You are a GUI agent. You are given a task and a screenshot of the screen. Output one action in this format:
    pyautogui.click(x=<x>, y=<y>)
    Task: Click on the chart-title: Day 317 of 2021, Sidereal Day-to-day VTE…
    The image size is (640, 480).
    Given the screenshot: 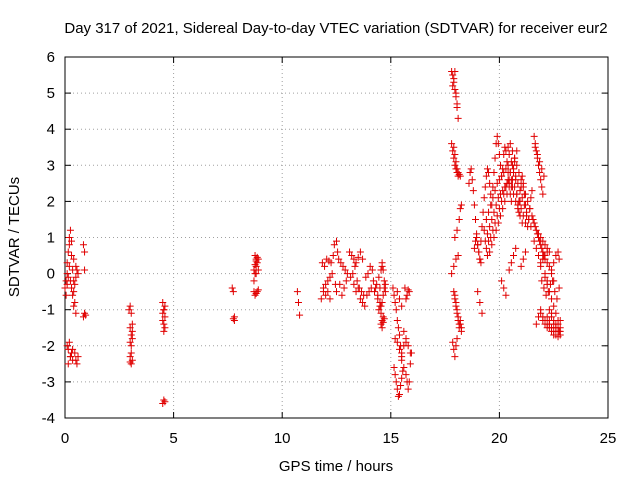 What is the action you would take?
    pyautogui.click(x=335, y=28)
    